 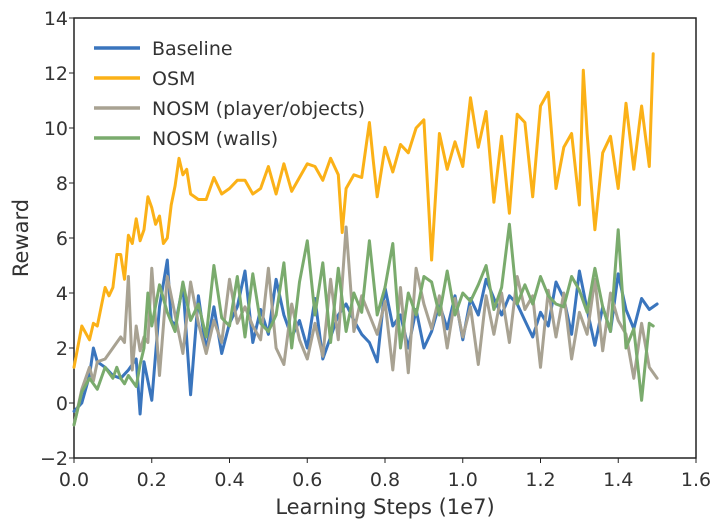 I want to click on legend-label-osm: OSM, so click(x=173, y=79).